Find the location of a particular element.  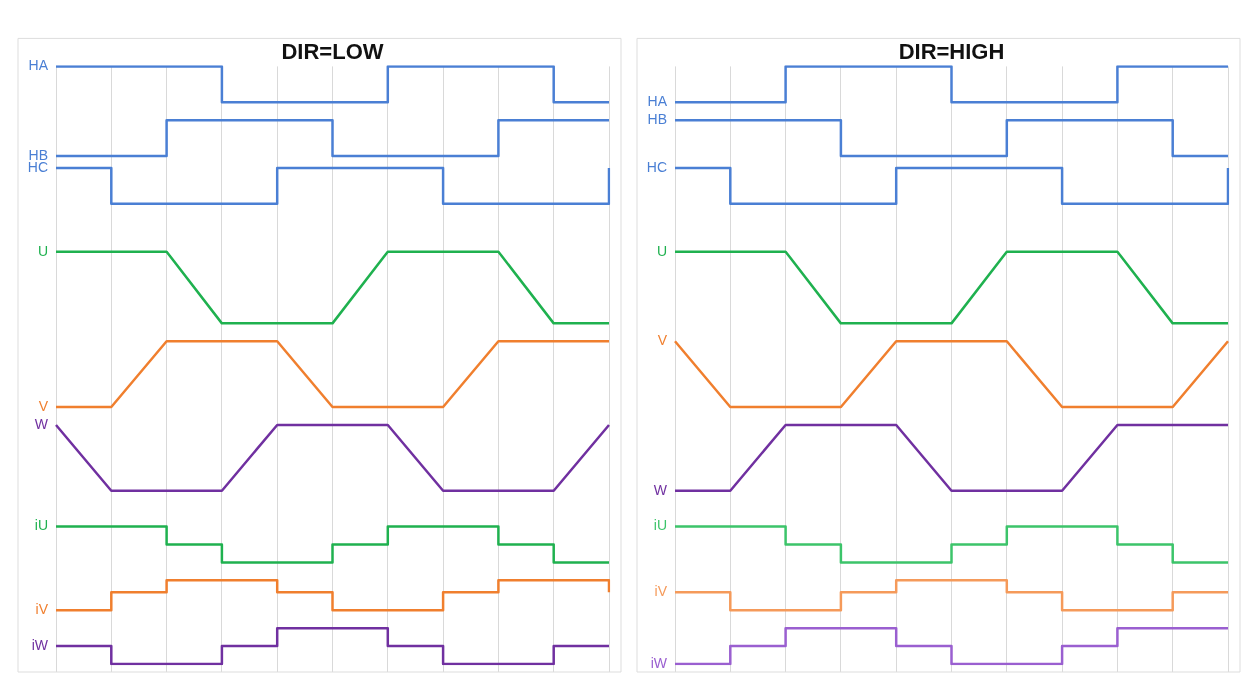

chart-title: DIR=LOW is located at coordinates (332, 52).